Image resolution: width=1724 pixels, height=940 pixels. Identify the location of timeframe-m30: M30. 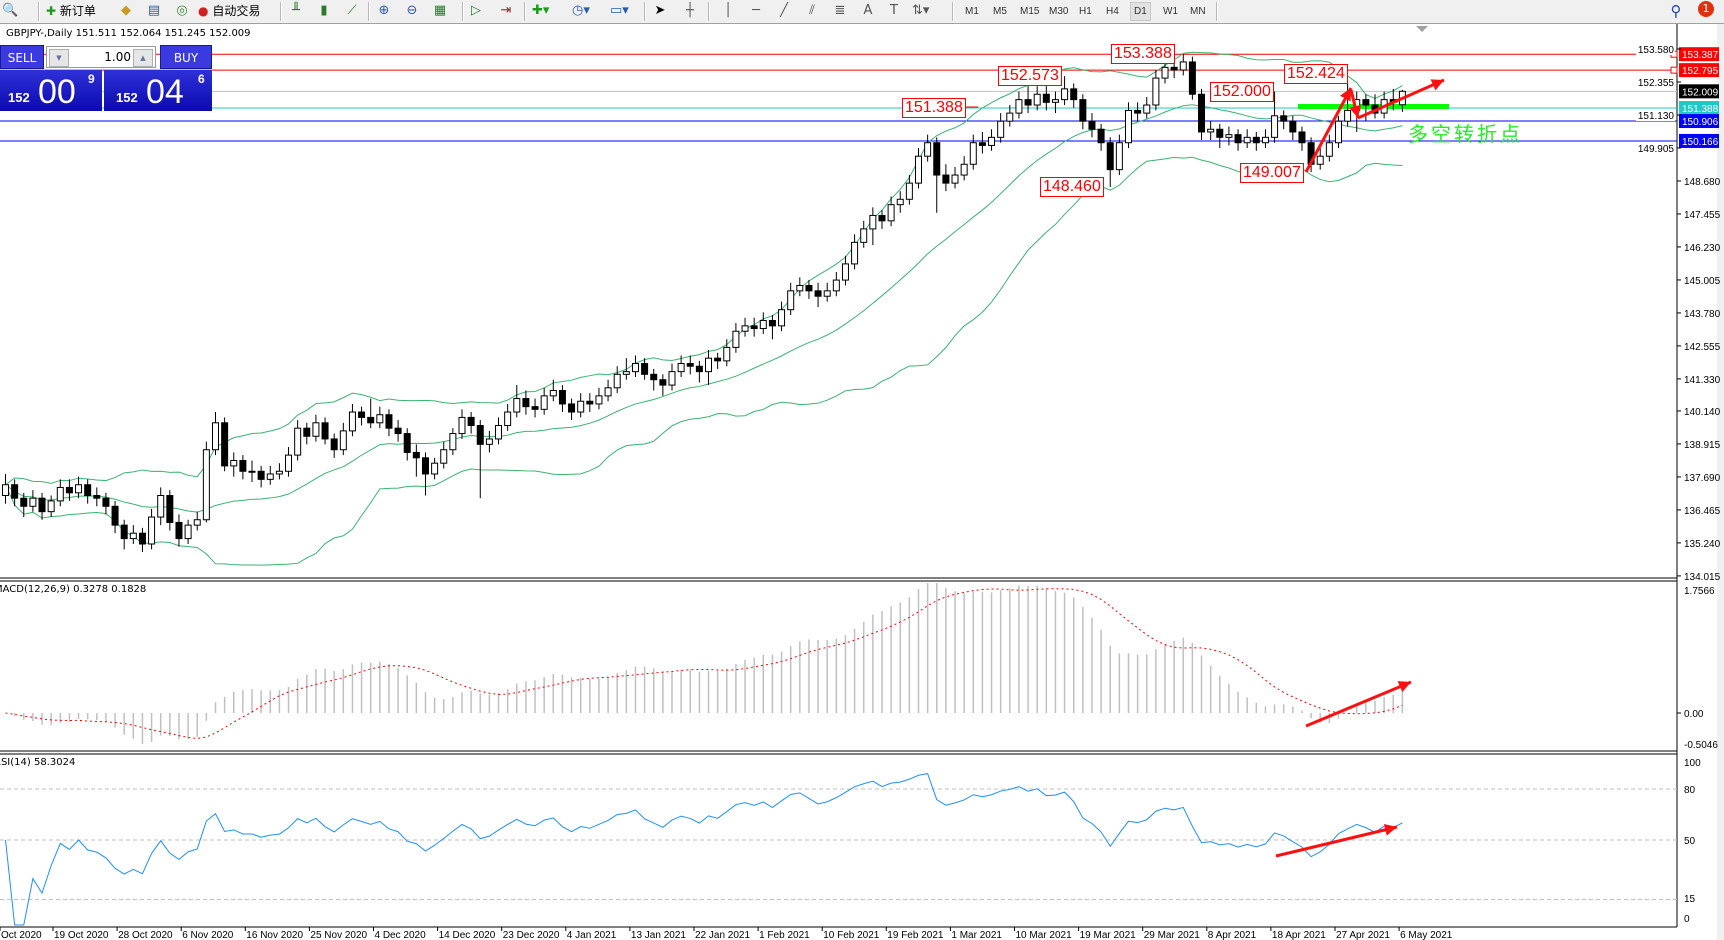
(1059, 11).